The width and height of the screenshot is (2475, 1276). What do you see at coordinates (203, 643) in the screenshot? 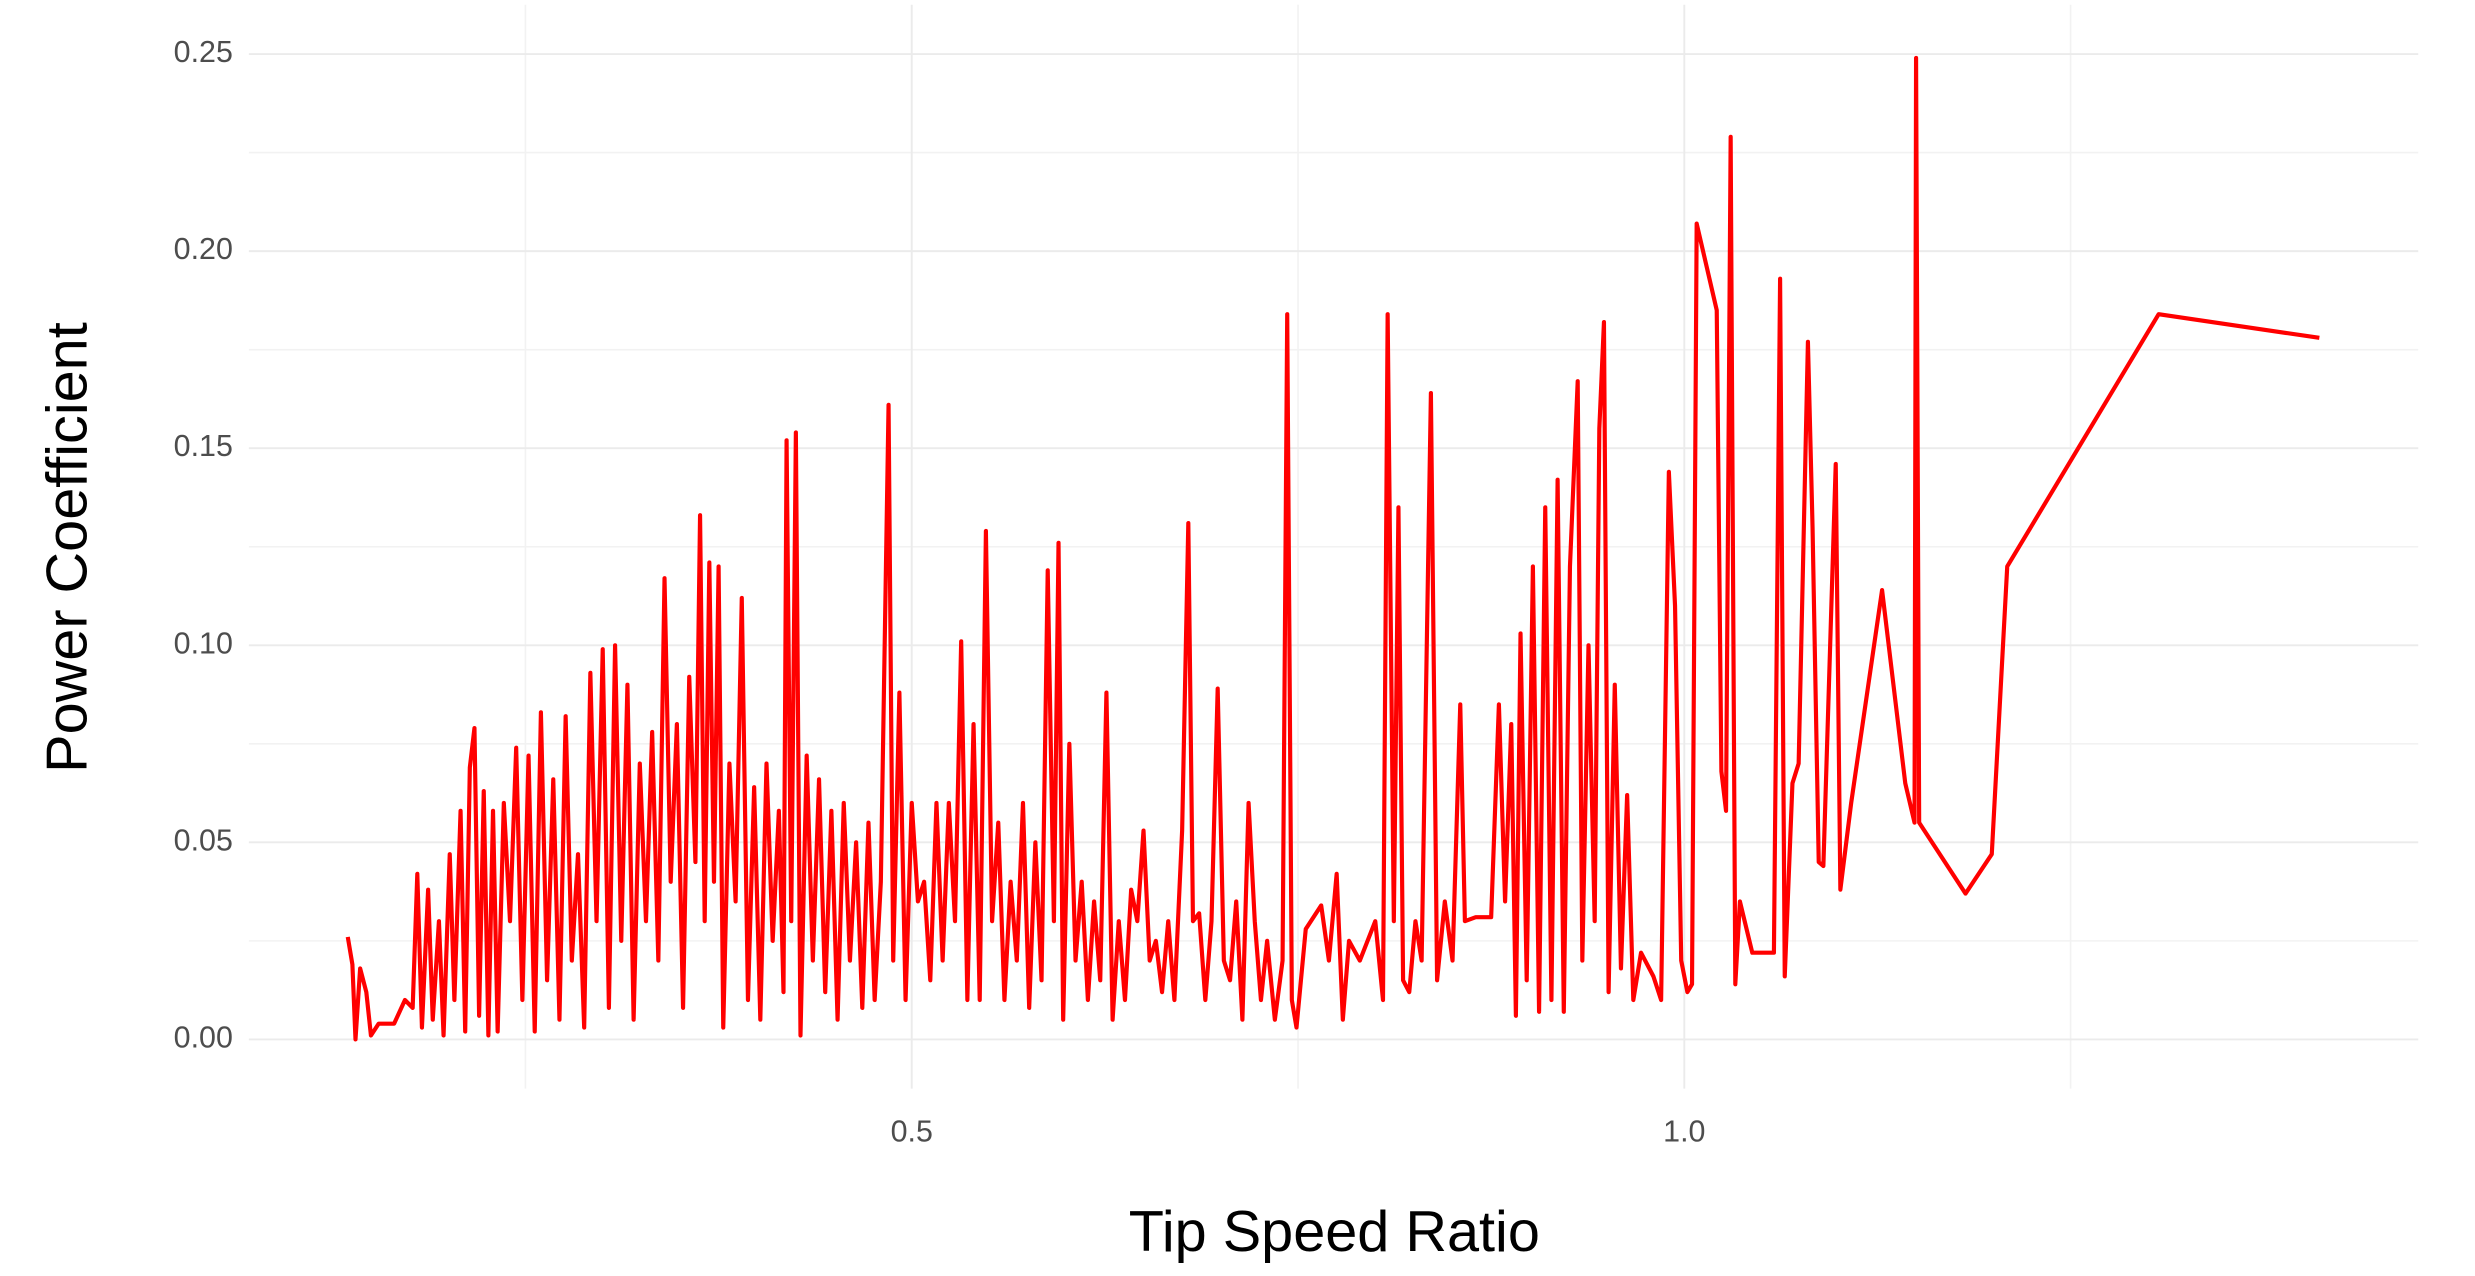
I see `y-tick-label: 0.10` at bounding box center [203, 643].